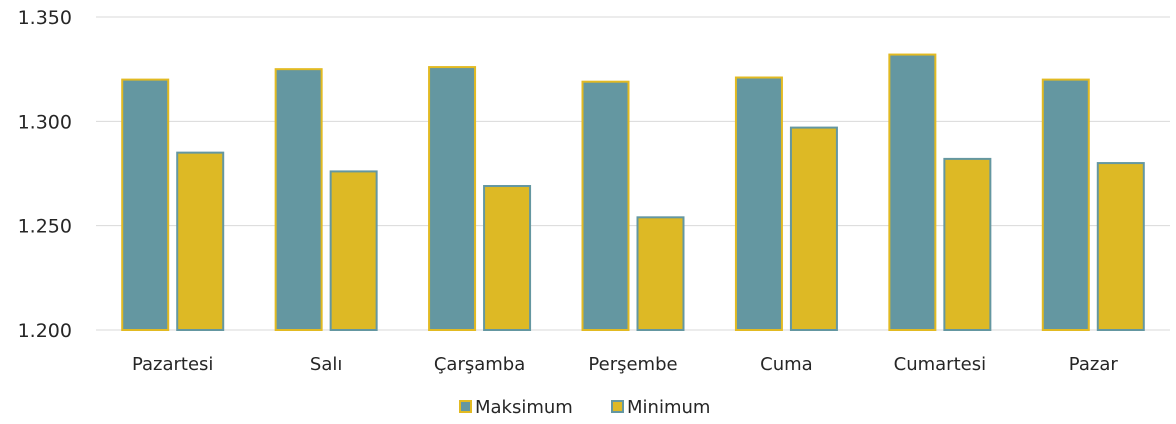  What do you see at coordinates (45, 174) in the screenshot?
I see `y-axis-ticks: 1.200 1.250 1.300 1.350` at bounding box center [45, 174].